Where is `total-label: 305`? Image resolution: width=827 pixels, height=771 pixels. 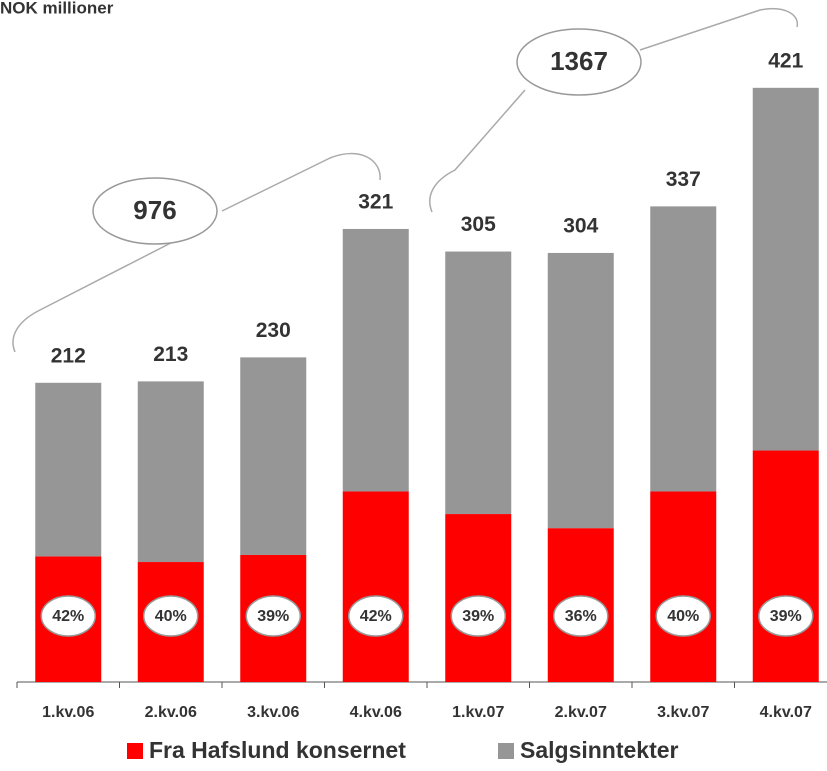 total-label: 305 is located at coordinates (478, 224).